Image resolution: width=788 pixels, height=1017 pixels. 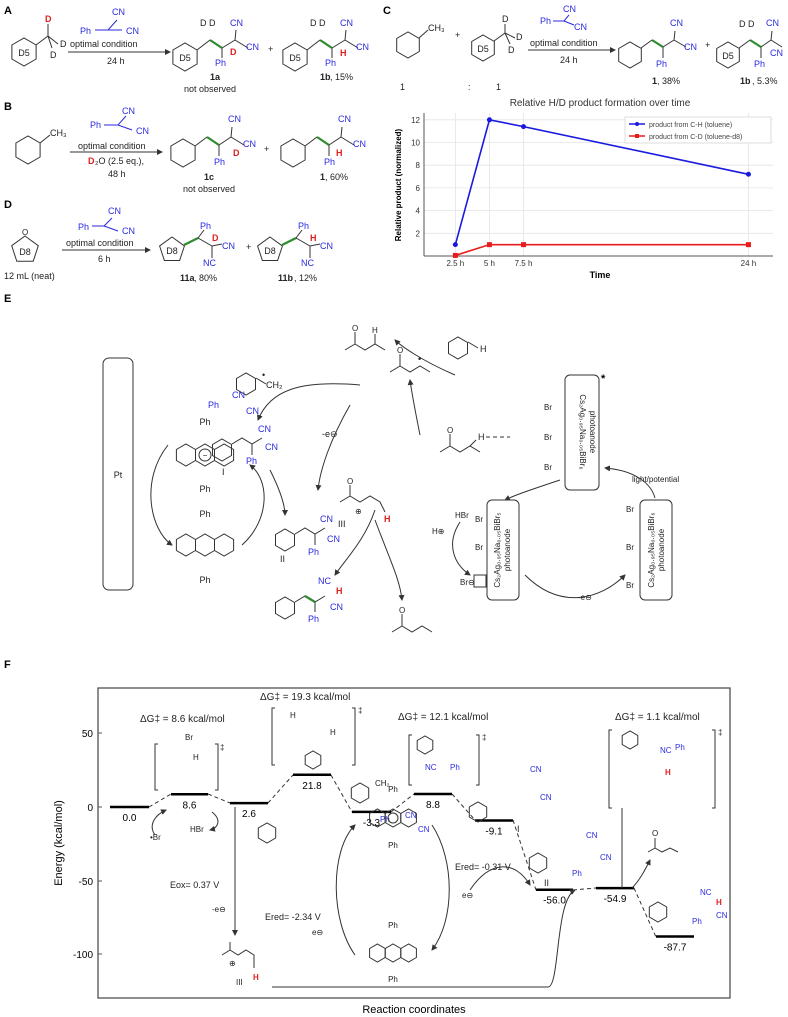 I want to click on anthracene-radical-anion-icon, so click(x=393, y=818).